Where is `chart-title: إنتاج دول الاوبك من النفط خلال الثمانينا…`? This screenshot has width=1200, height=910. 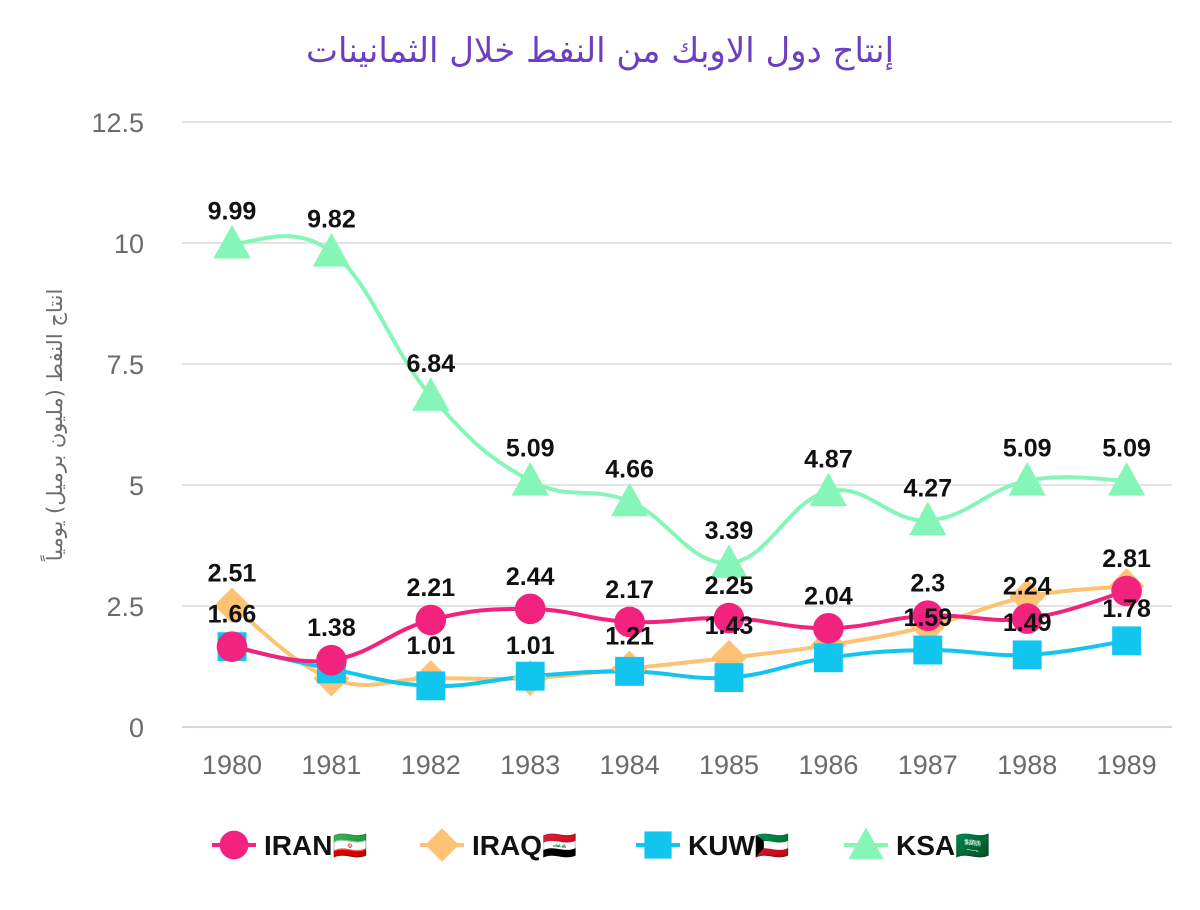 chart-title: إنتاج دول الاوبك من النفط خلال الثمانينا… is located at coordinates (600, 51).